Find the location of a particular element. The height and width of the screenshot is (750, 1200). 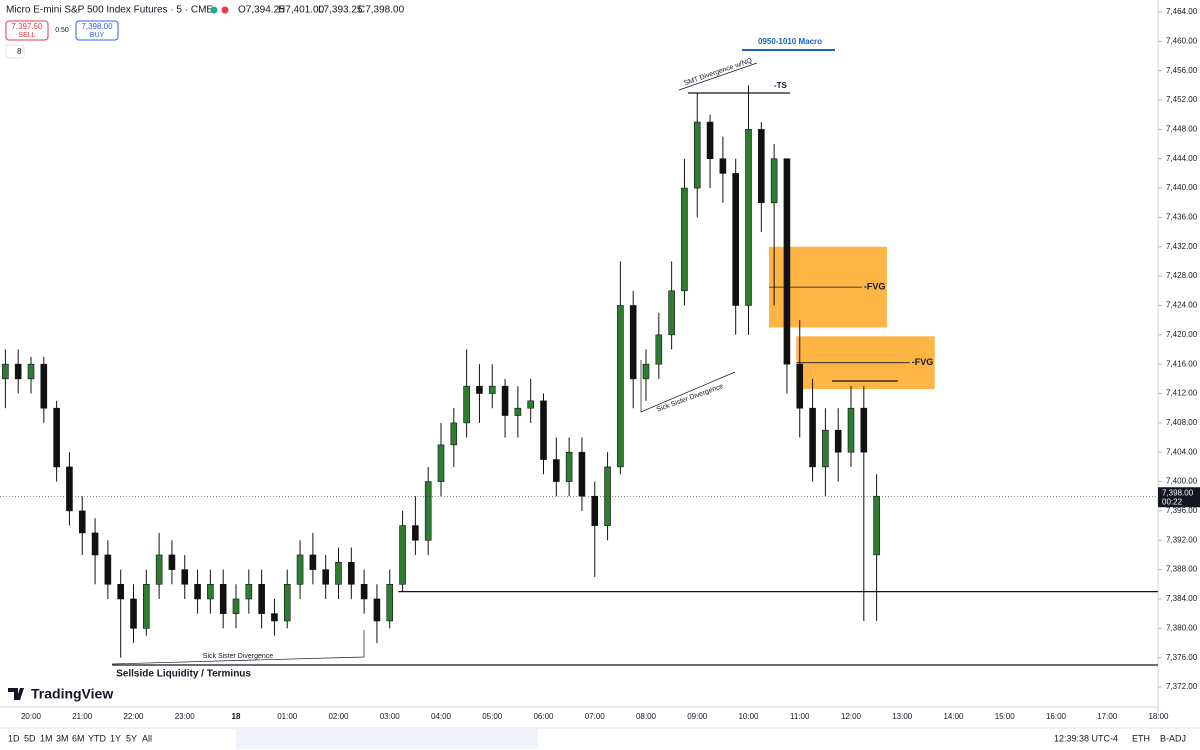

time-tick-label: 14:00 is located at coordinates (953, 716).